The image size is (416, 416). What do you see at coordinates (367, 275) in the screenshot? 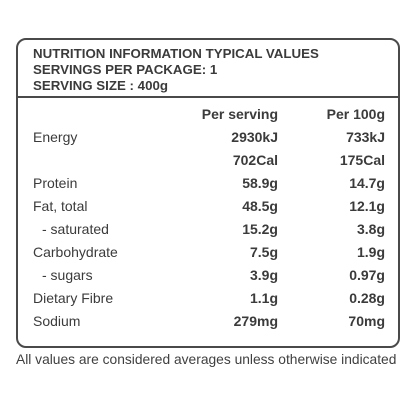
I see `per-100g-value: 0.97g` at bounding box center [367, 275].